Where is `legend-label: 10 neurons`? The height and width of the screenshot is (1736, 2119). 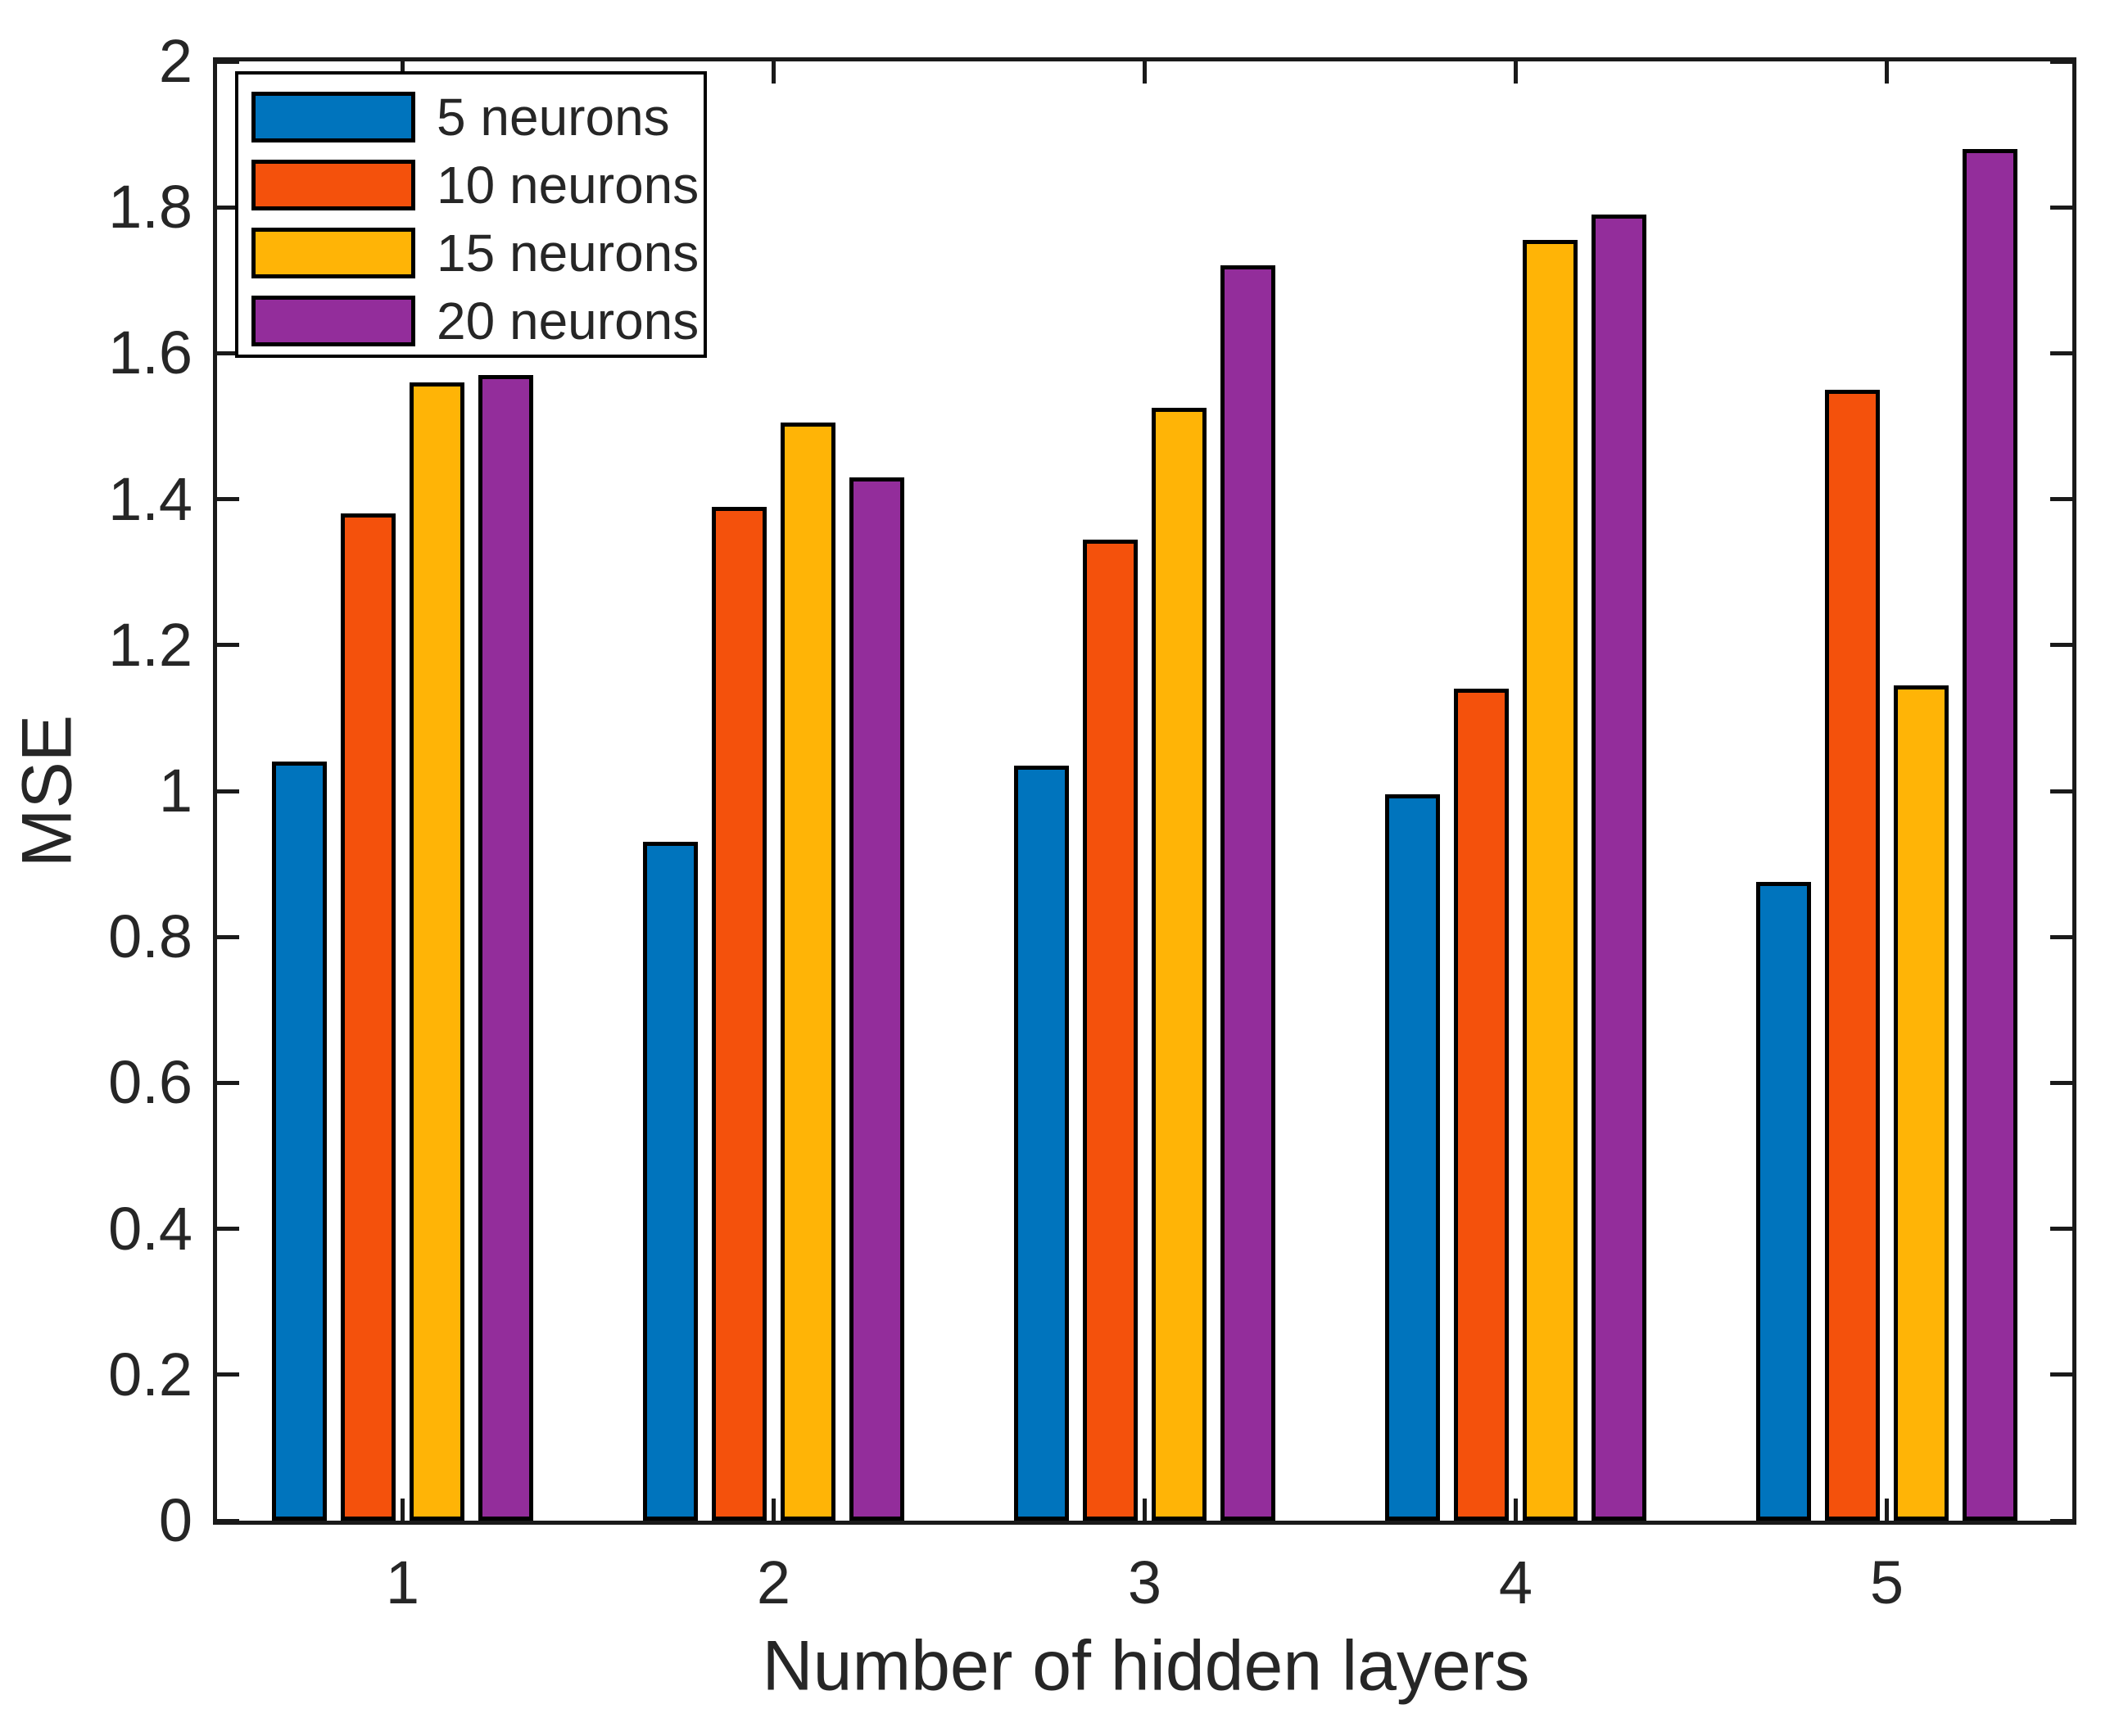
legend-label: 10 neurons is located at coordinates (568, 185).